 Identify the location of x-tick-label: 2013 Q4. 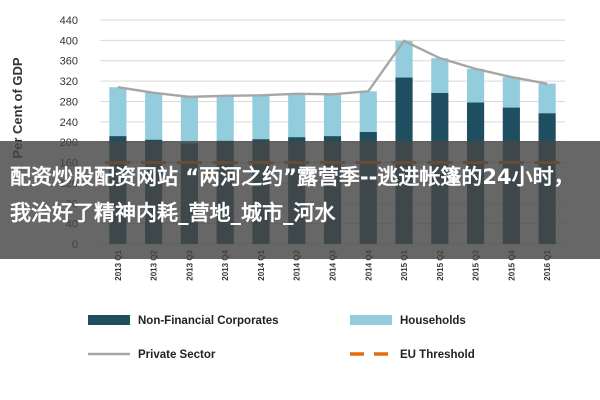
(225, 264).